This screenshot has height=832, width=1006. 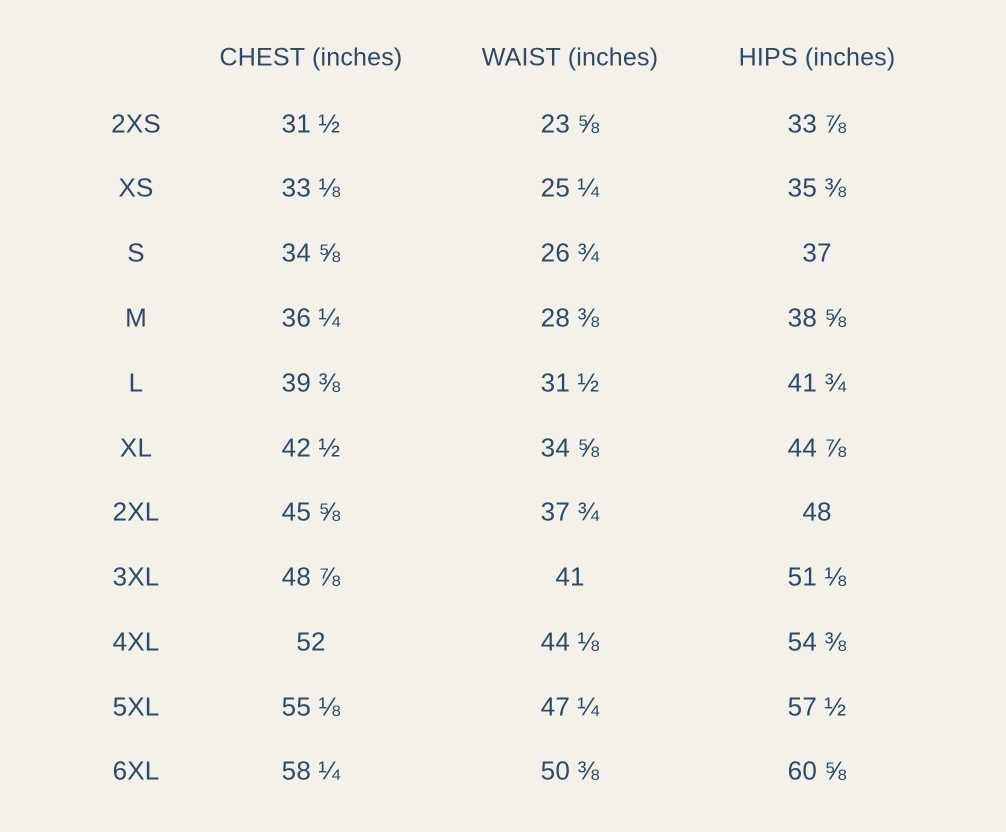 What do you see at coordinates (817, 447) in the screenshot?
I see `hips-value: 44 ⅞` at bounding box center [817, 447].